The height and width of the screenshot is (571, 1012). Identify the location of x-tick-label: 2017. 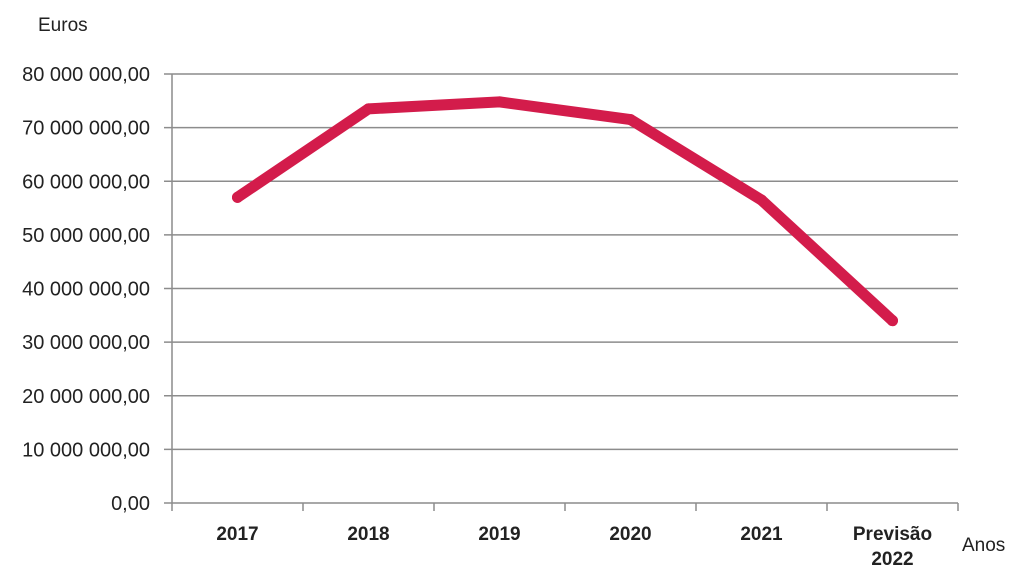
(237, 534).